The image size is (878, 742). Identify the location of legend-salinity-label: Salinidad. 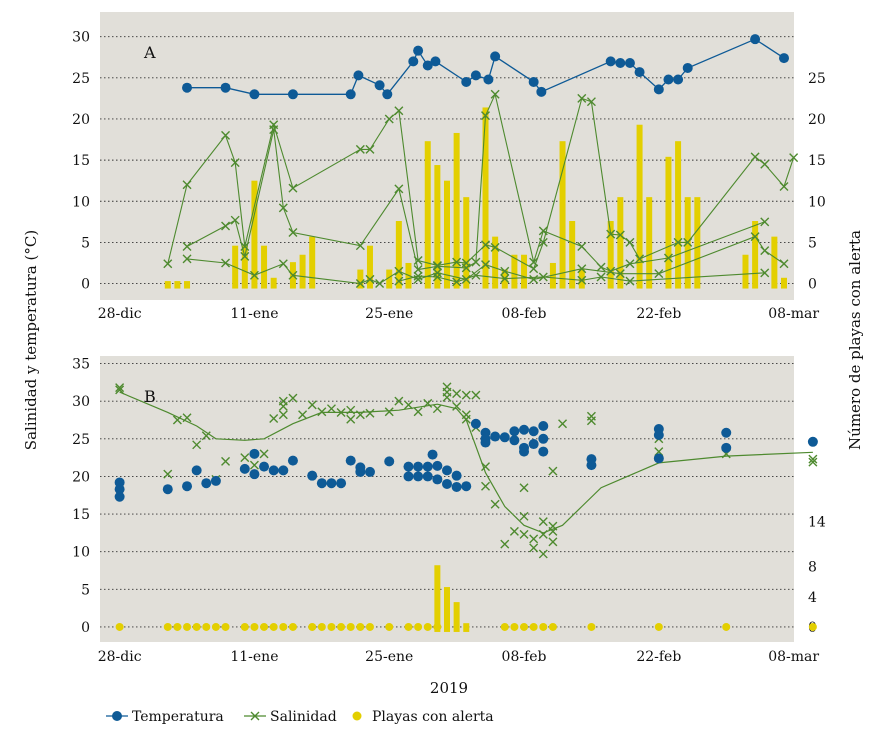
(303, 717).